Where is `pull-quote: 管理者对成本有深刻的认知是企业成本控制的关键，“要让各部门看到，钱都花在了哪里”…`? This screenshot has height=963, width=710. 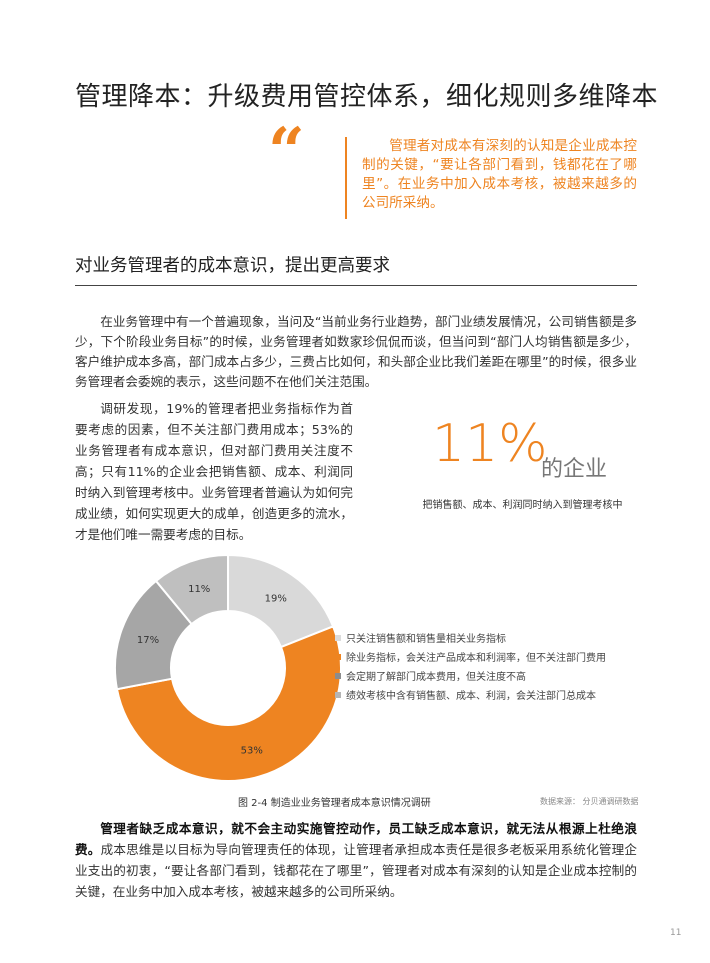 pull-quote: 管理者对成本有深刻的认知是企业成本控制的关键，“要让各部门看到，钱都花在了哪里”… is located at coordinates (499, 174).